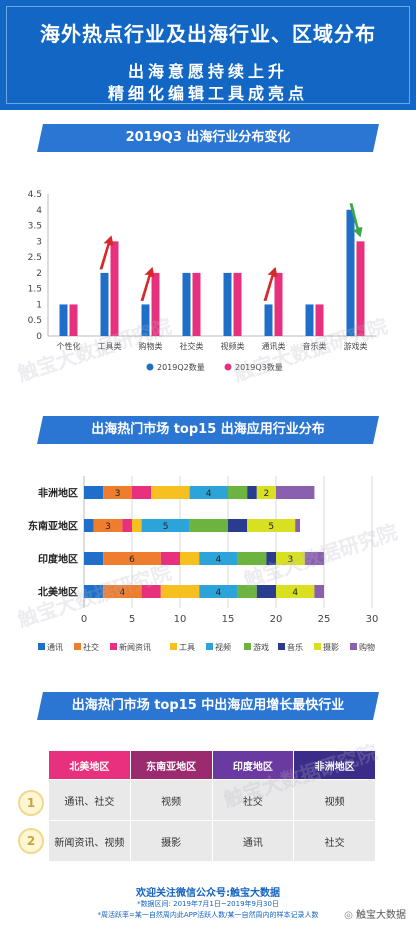 The height and width of the screenshot is (930, 416). Describe the element at coordinates (233, 346) in the screenshot. I see `x-tick-label: 视频类` at that location.